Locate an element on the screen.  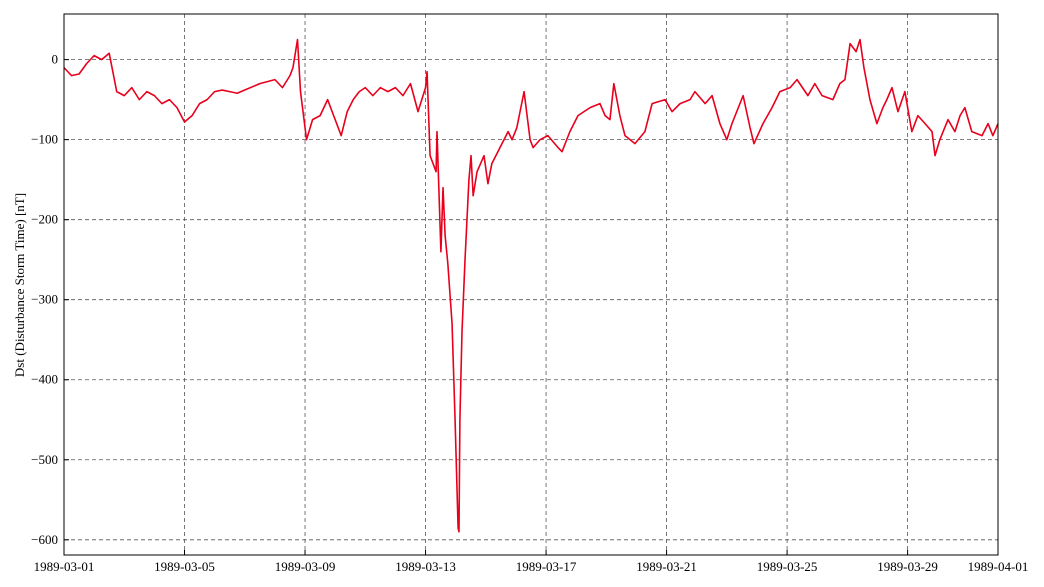
x-tick-label: 1989-03-01 is located at coordinates (64, 566).